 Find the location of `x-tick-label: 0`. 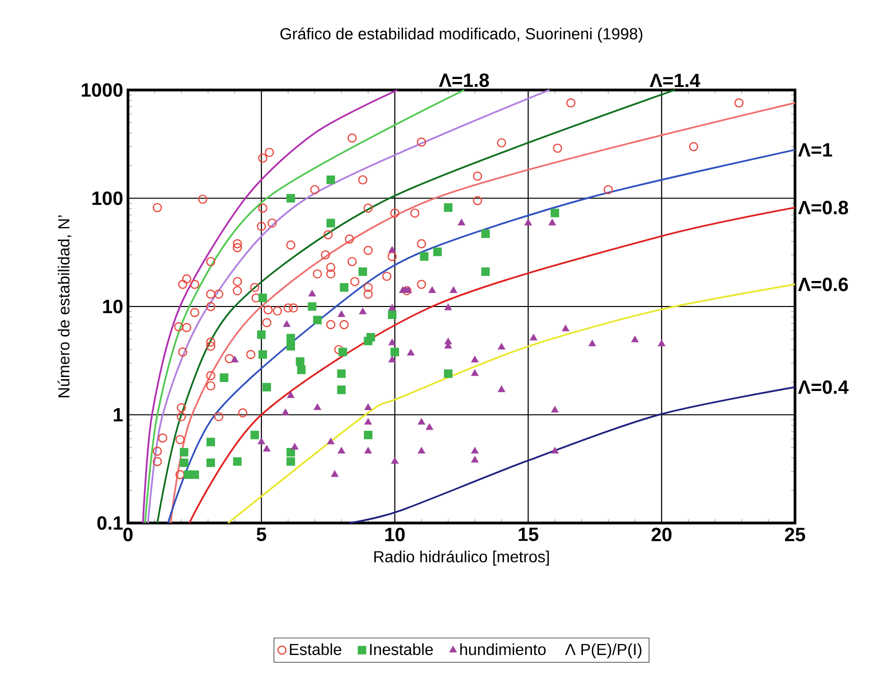

x-tick-label: 0 is located at coordinates (128, 535).